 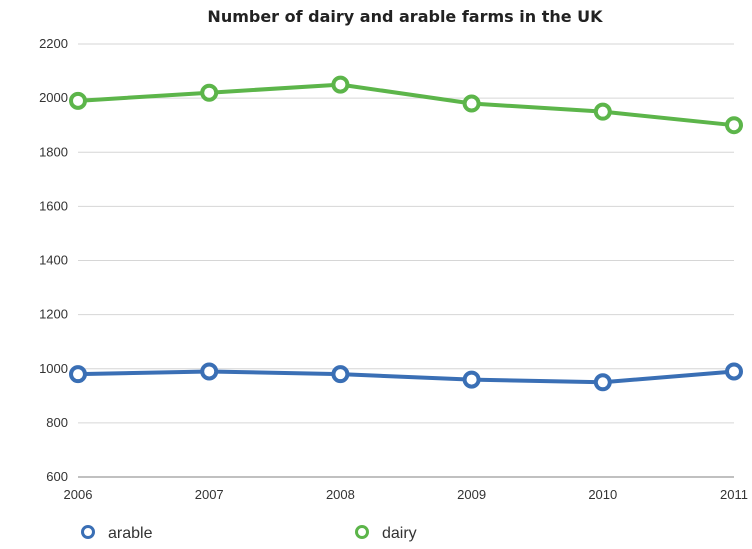 I want to click on y-tick-label: 2000, so click(x=53, y=97).